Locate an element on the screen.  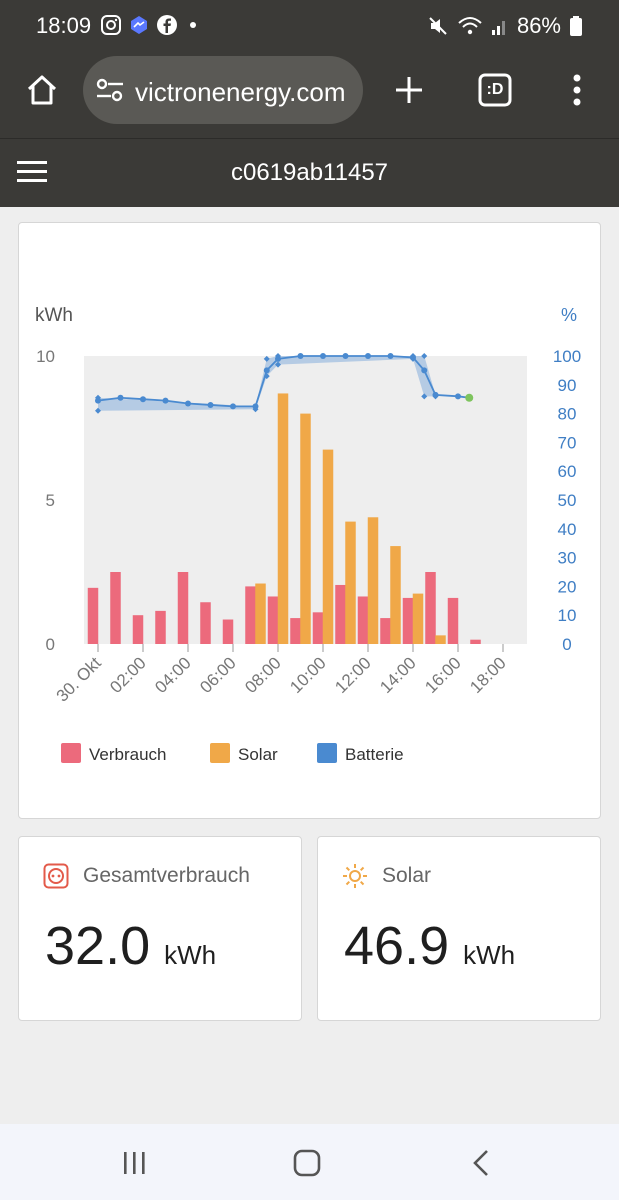
hamburger-menu-icon is located at coordinates (32, 172).